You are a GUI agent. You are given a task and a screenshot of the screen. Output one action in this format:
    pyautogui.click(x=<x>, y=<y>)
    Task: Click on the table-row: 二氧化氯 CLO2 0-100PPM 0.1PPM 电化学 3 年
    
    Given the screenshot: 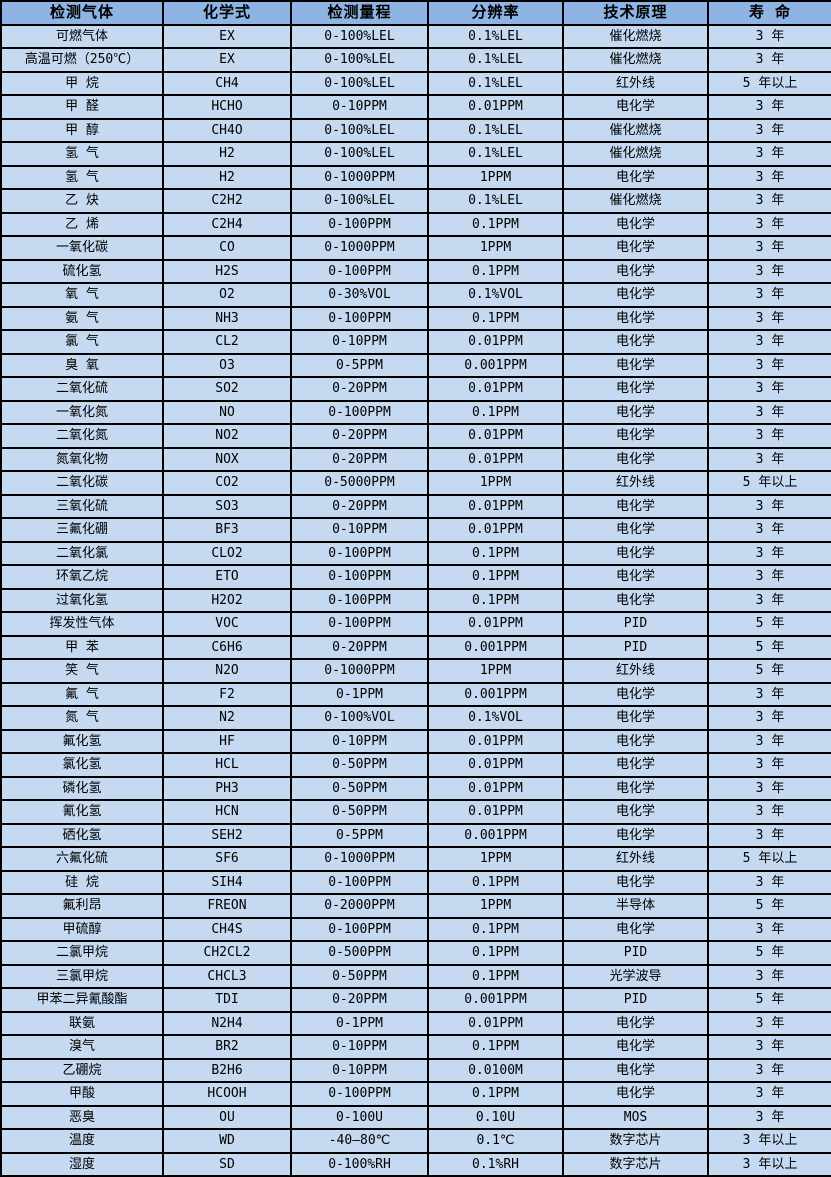 What is the action you would take?
    pyautogui.click(x=415, y=553)
    